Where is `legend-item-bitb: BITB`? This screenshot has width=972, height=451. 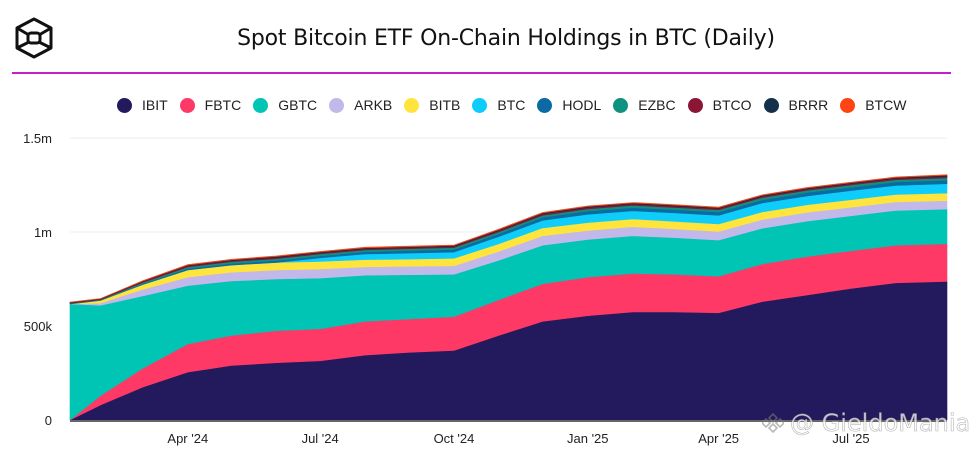
legend-item-bitb: BITB is located at coordinates (432, 105).